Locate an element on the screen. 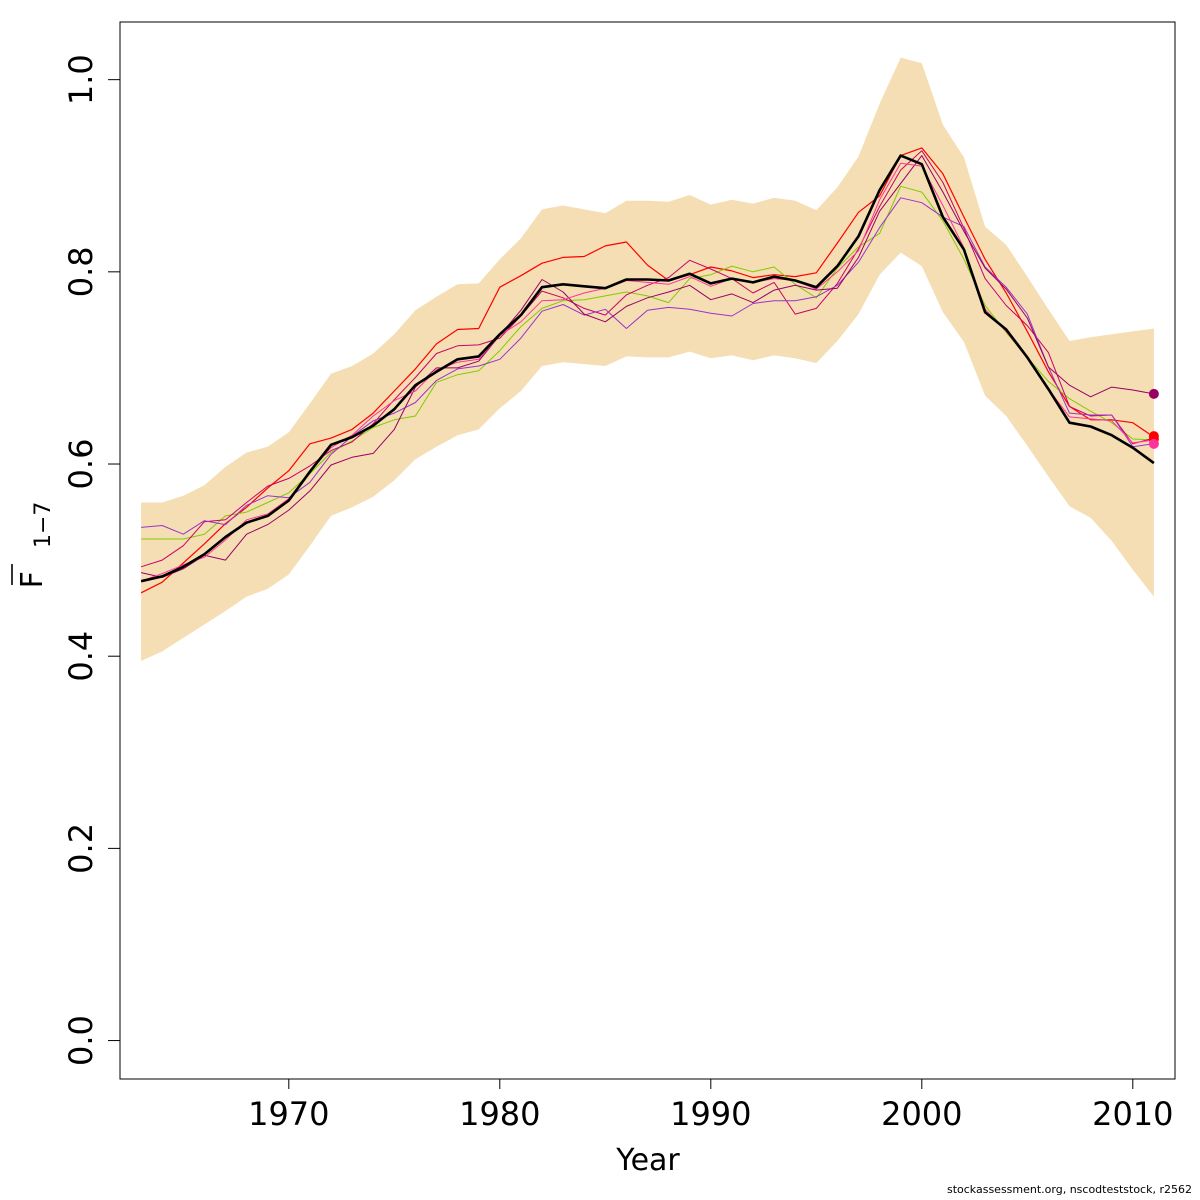 The width and height of the screenshot is (1200, 1200). y-tick-label-3: 0.6 is located at coordinates (81, 464).